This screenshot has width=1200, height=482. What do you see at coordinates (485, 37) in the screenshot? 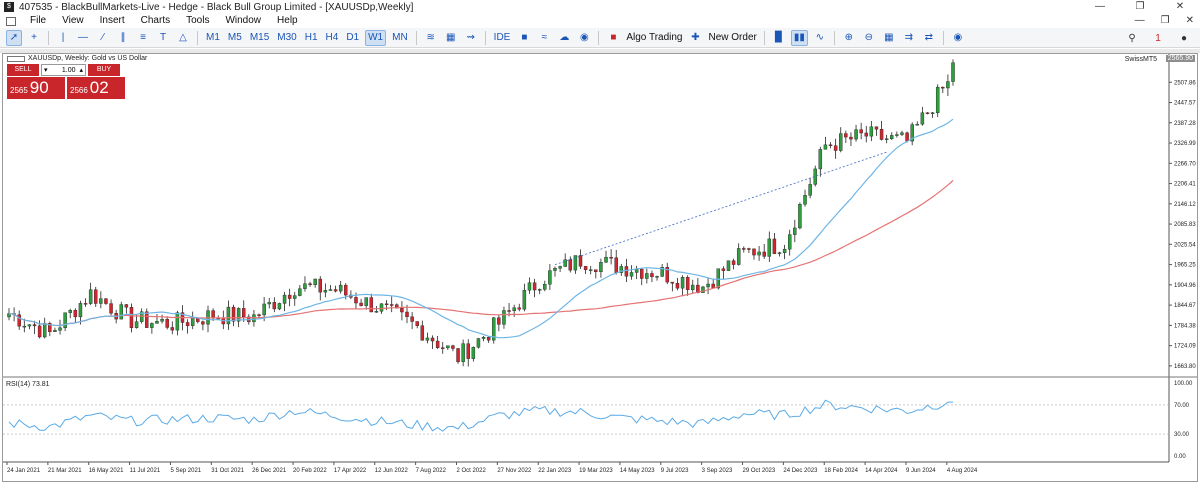
I see `toolbar-separator` at bounding box center [485, 37].